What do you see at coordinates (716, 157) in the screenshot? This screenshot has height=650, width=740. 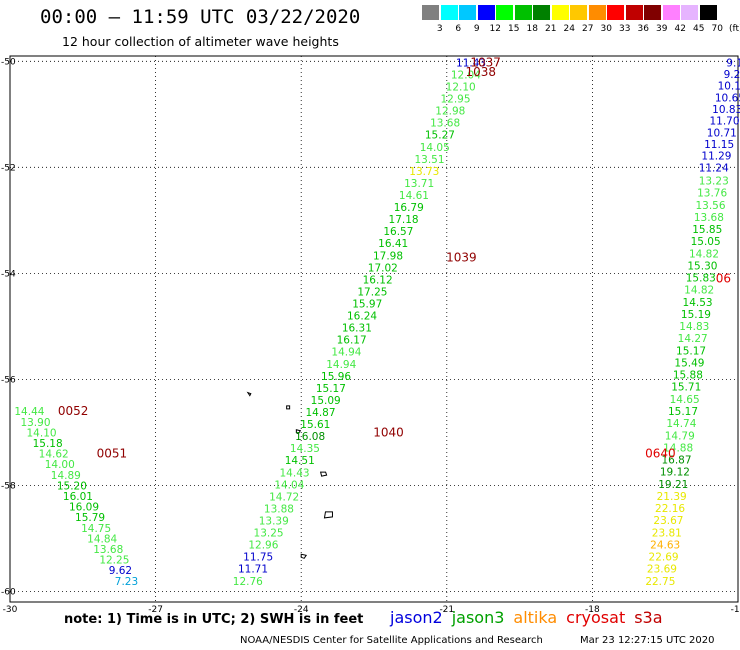 I see `wave-height-value: 11.29` at bounding box center [716, 157].